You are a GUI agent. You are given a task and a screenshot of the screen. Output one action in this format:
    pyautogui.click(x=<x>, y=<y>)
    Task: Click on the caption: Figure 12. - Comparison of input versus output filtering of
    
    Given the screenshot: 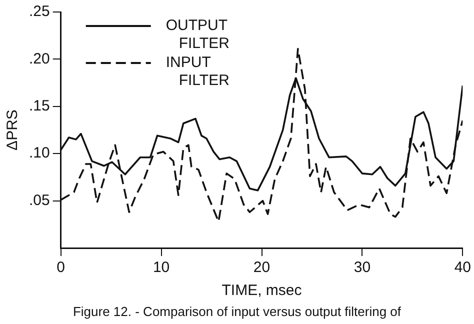 What is the action you would take?
    pyautogui.click(x=237, y=311)
    